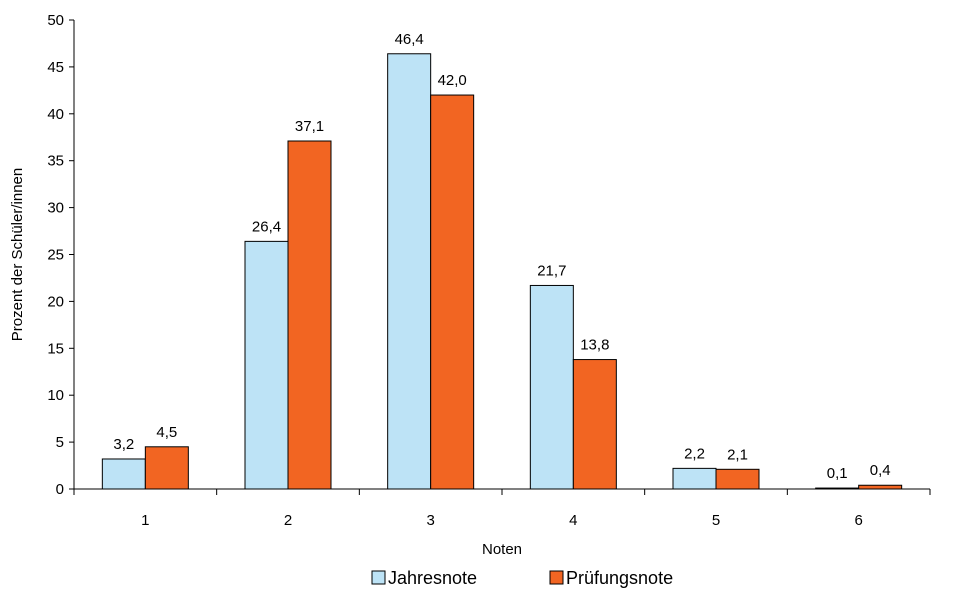  I want to click on y-tick-label: 5, so click(60, 442).